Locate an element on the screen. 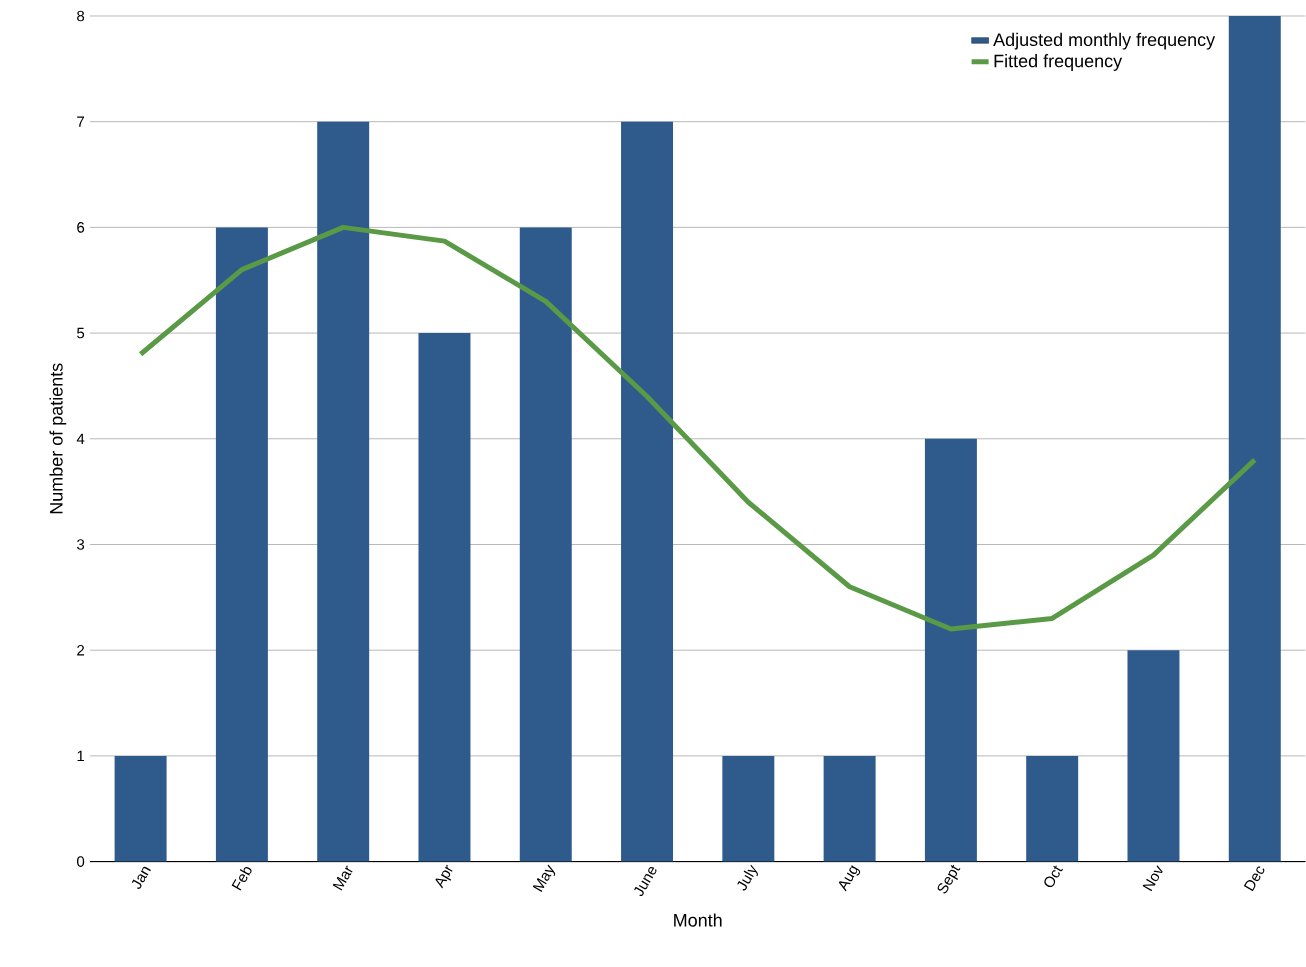  y-tick-label: 5 is located at coordinates (81, 333).